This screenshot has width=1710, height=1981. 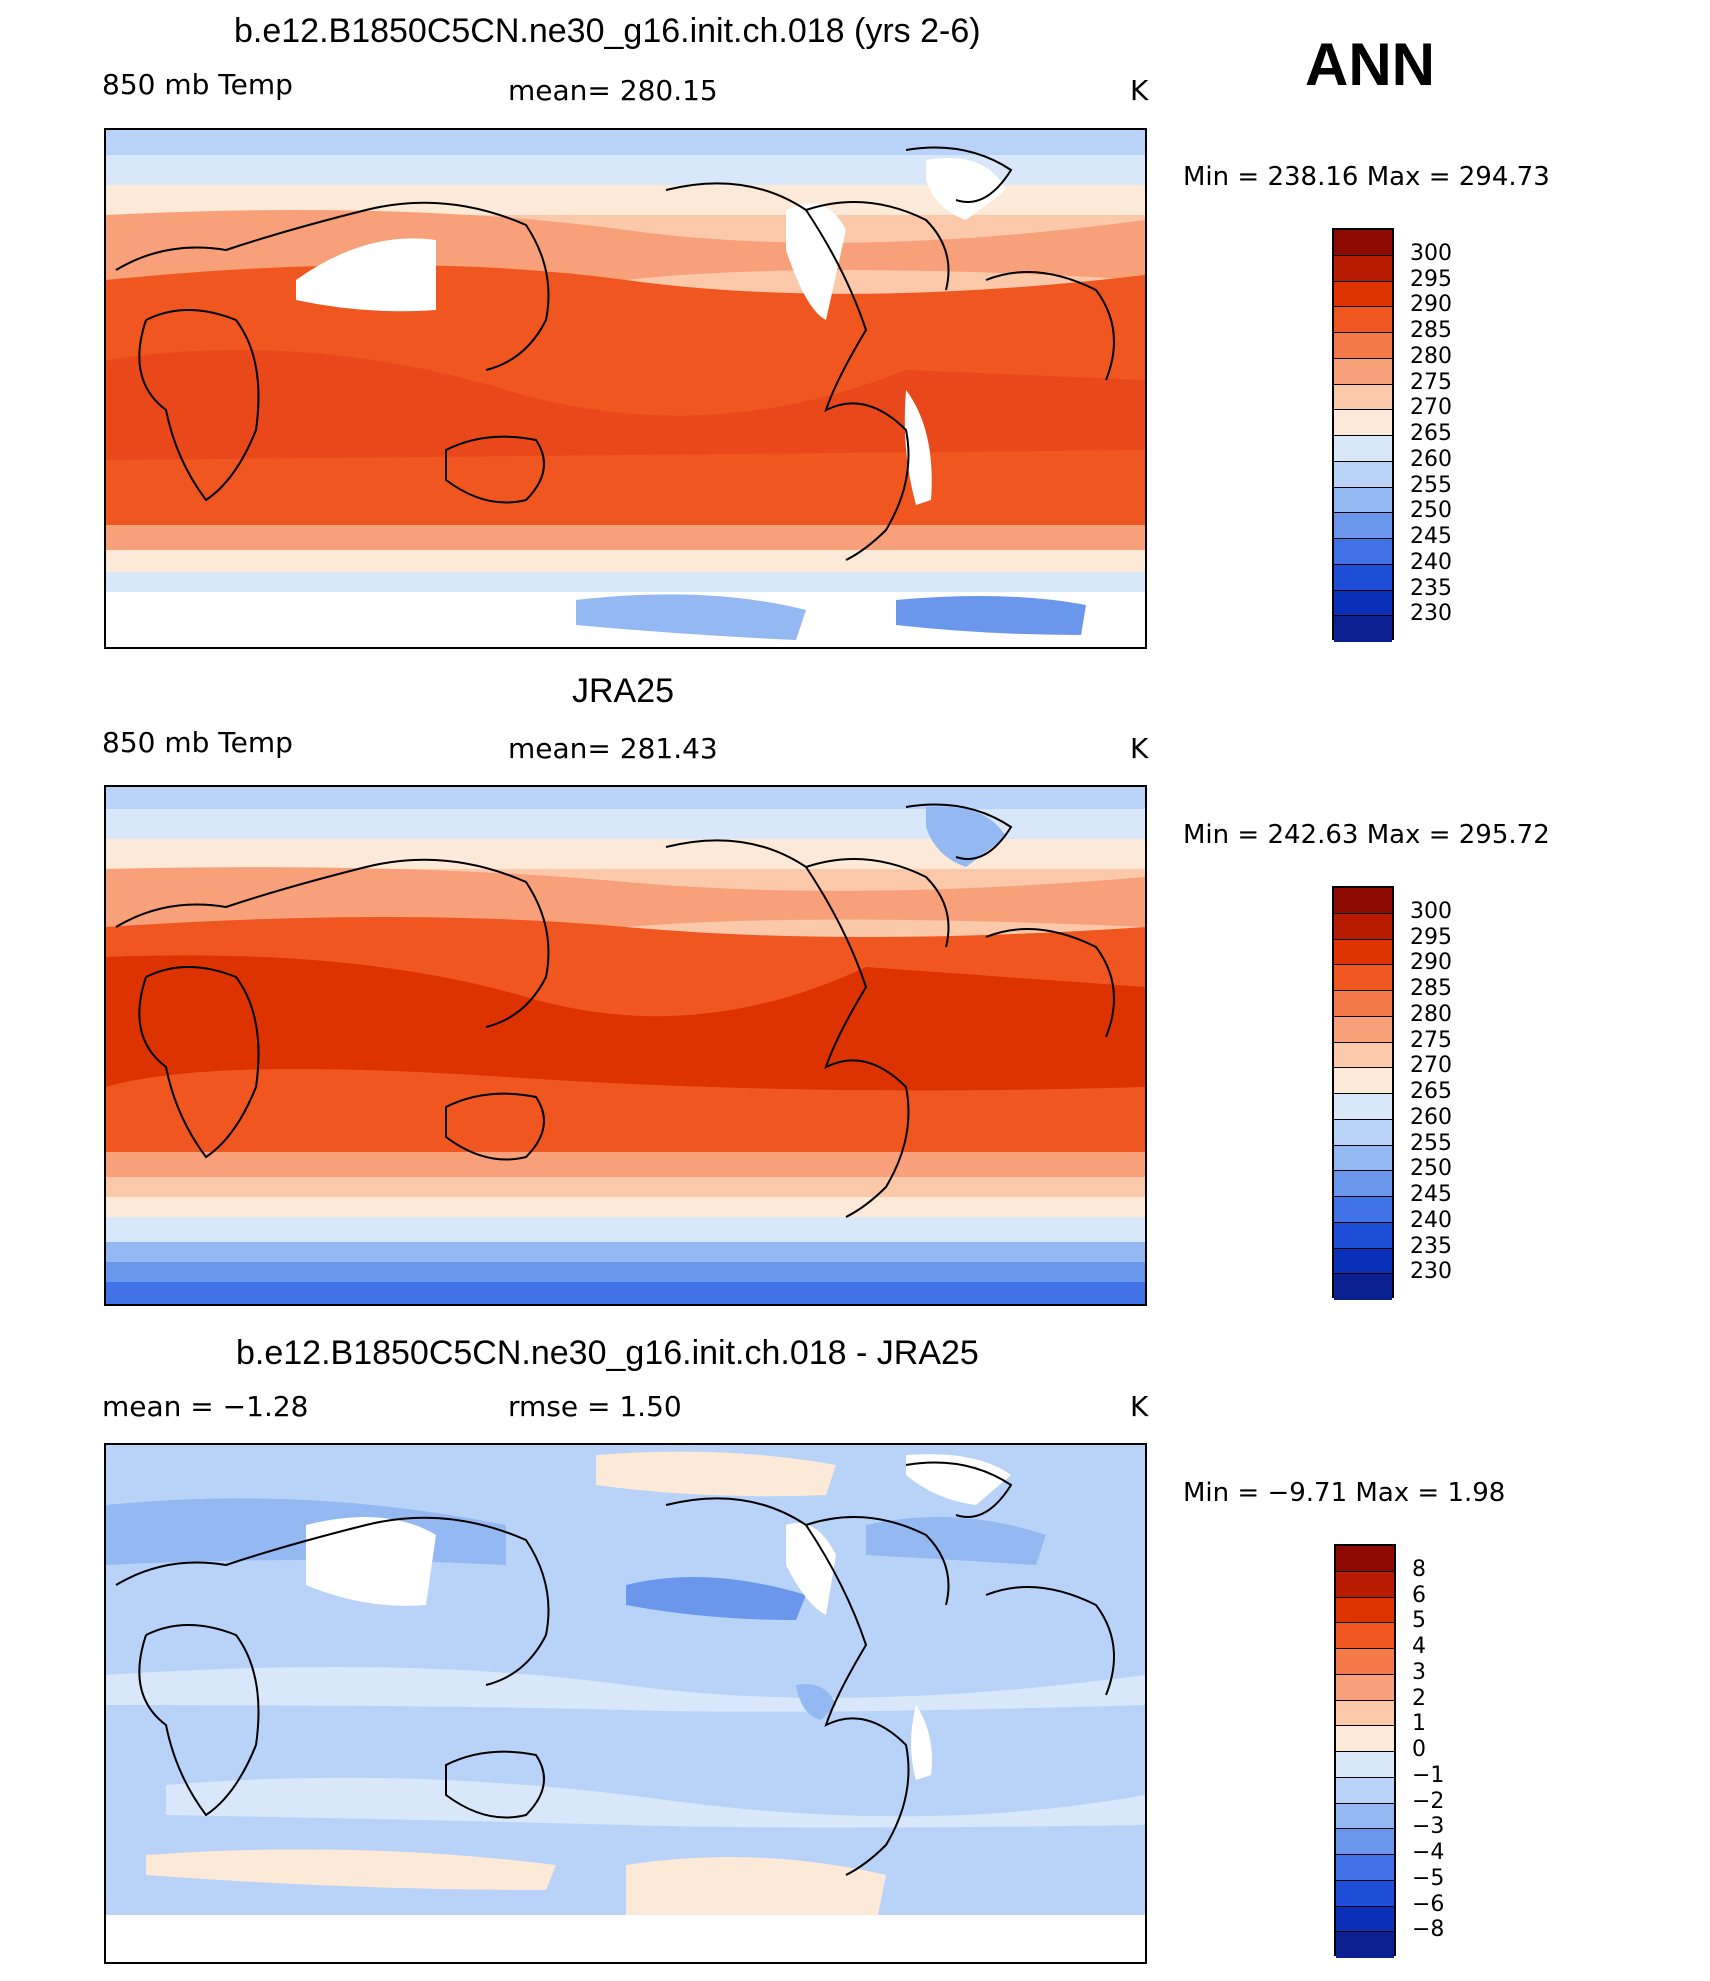 I want to click on colorbar-tick-label: 4, so click(x=1419, y=1646).